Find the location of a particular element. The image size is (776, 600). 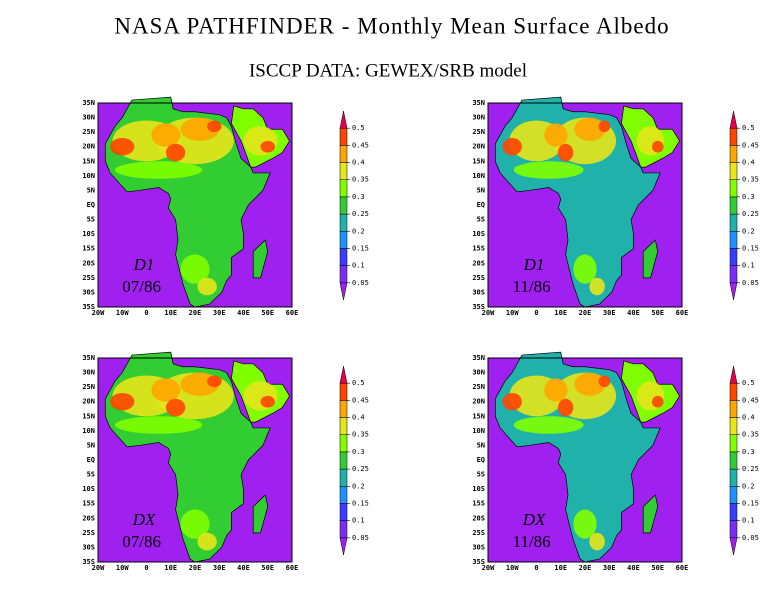

colorbar-label: 0.2 is located at coordinates (748, 231).